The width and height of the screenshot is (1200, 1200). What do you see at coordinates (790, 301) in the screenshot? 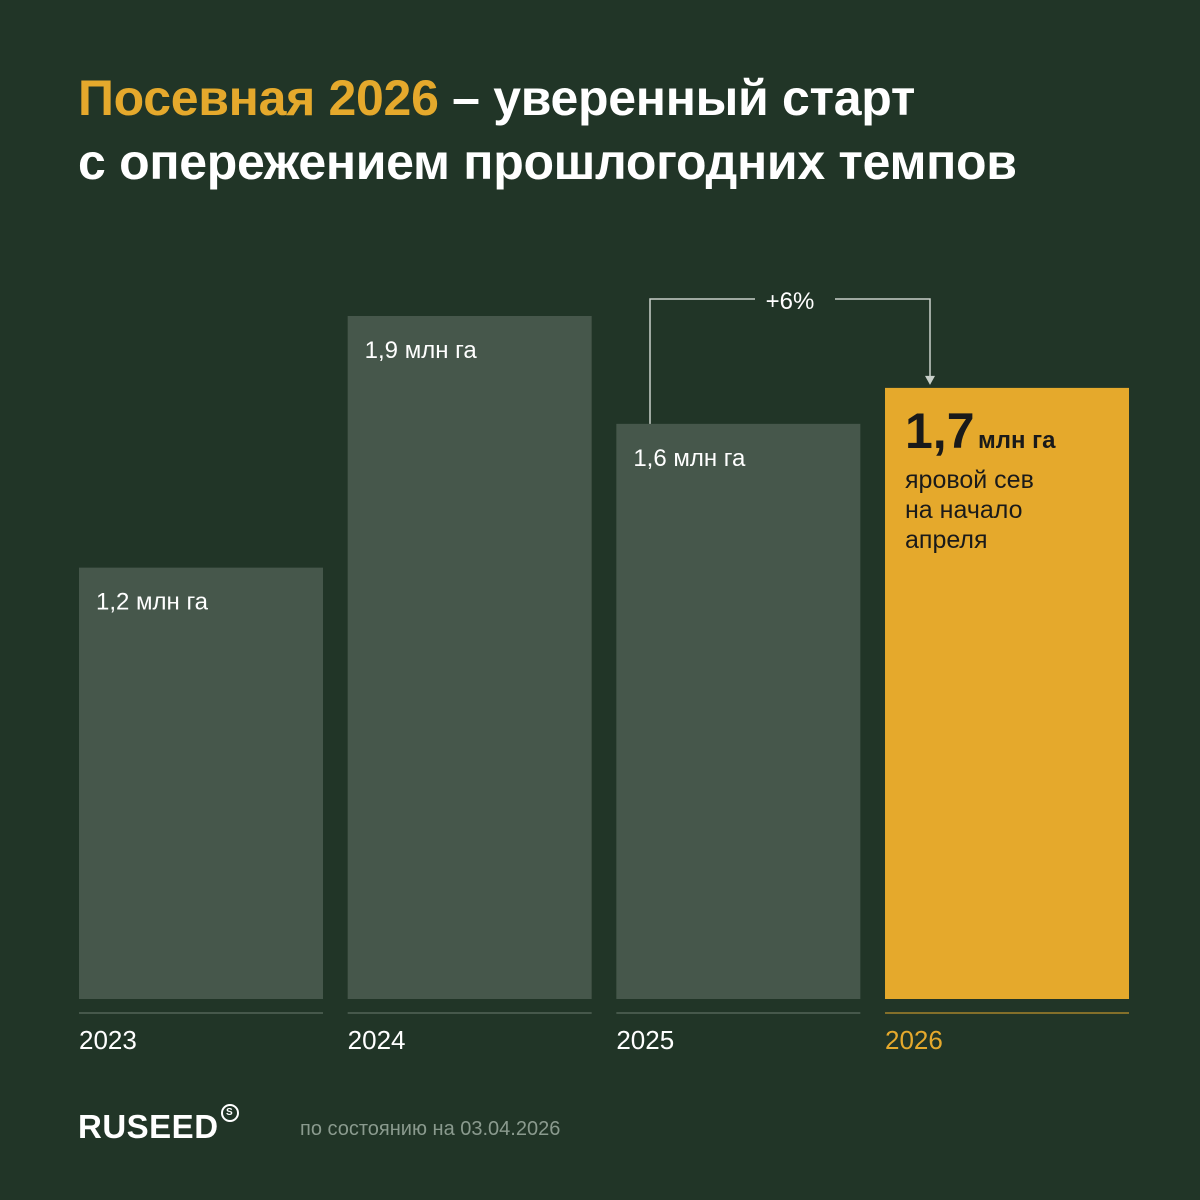
I see `annotation-label: +6%` at bounding box center [790, 301].